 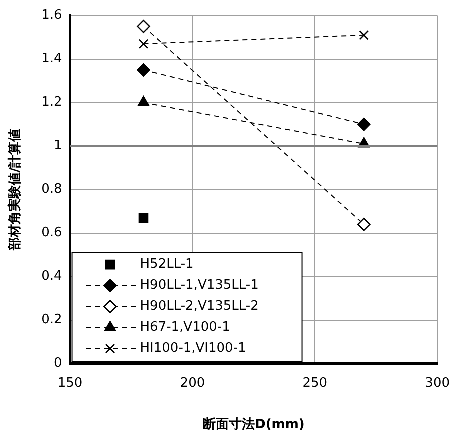 What do you see at coordinates (199, 286) in the screenshot?
I see `legend-label: H90LL-1,V135LL-1` at bounding box center [199, 286].